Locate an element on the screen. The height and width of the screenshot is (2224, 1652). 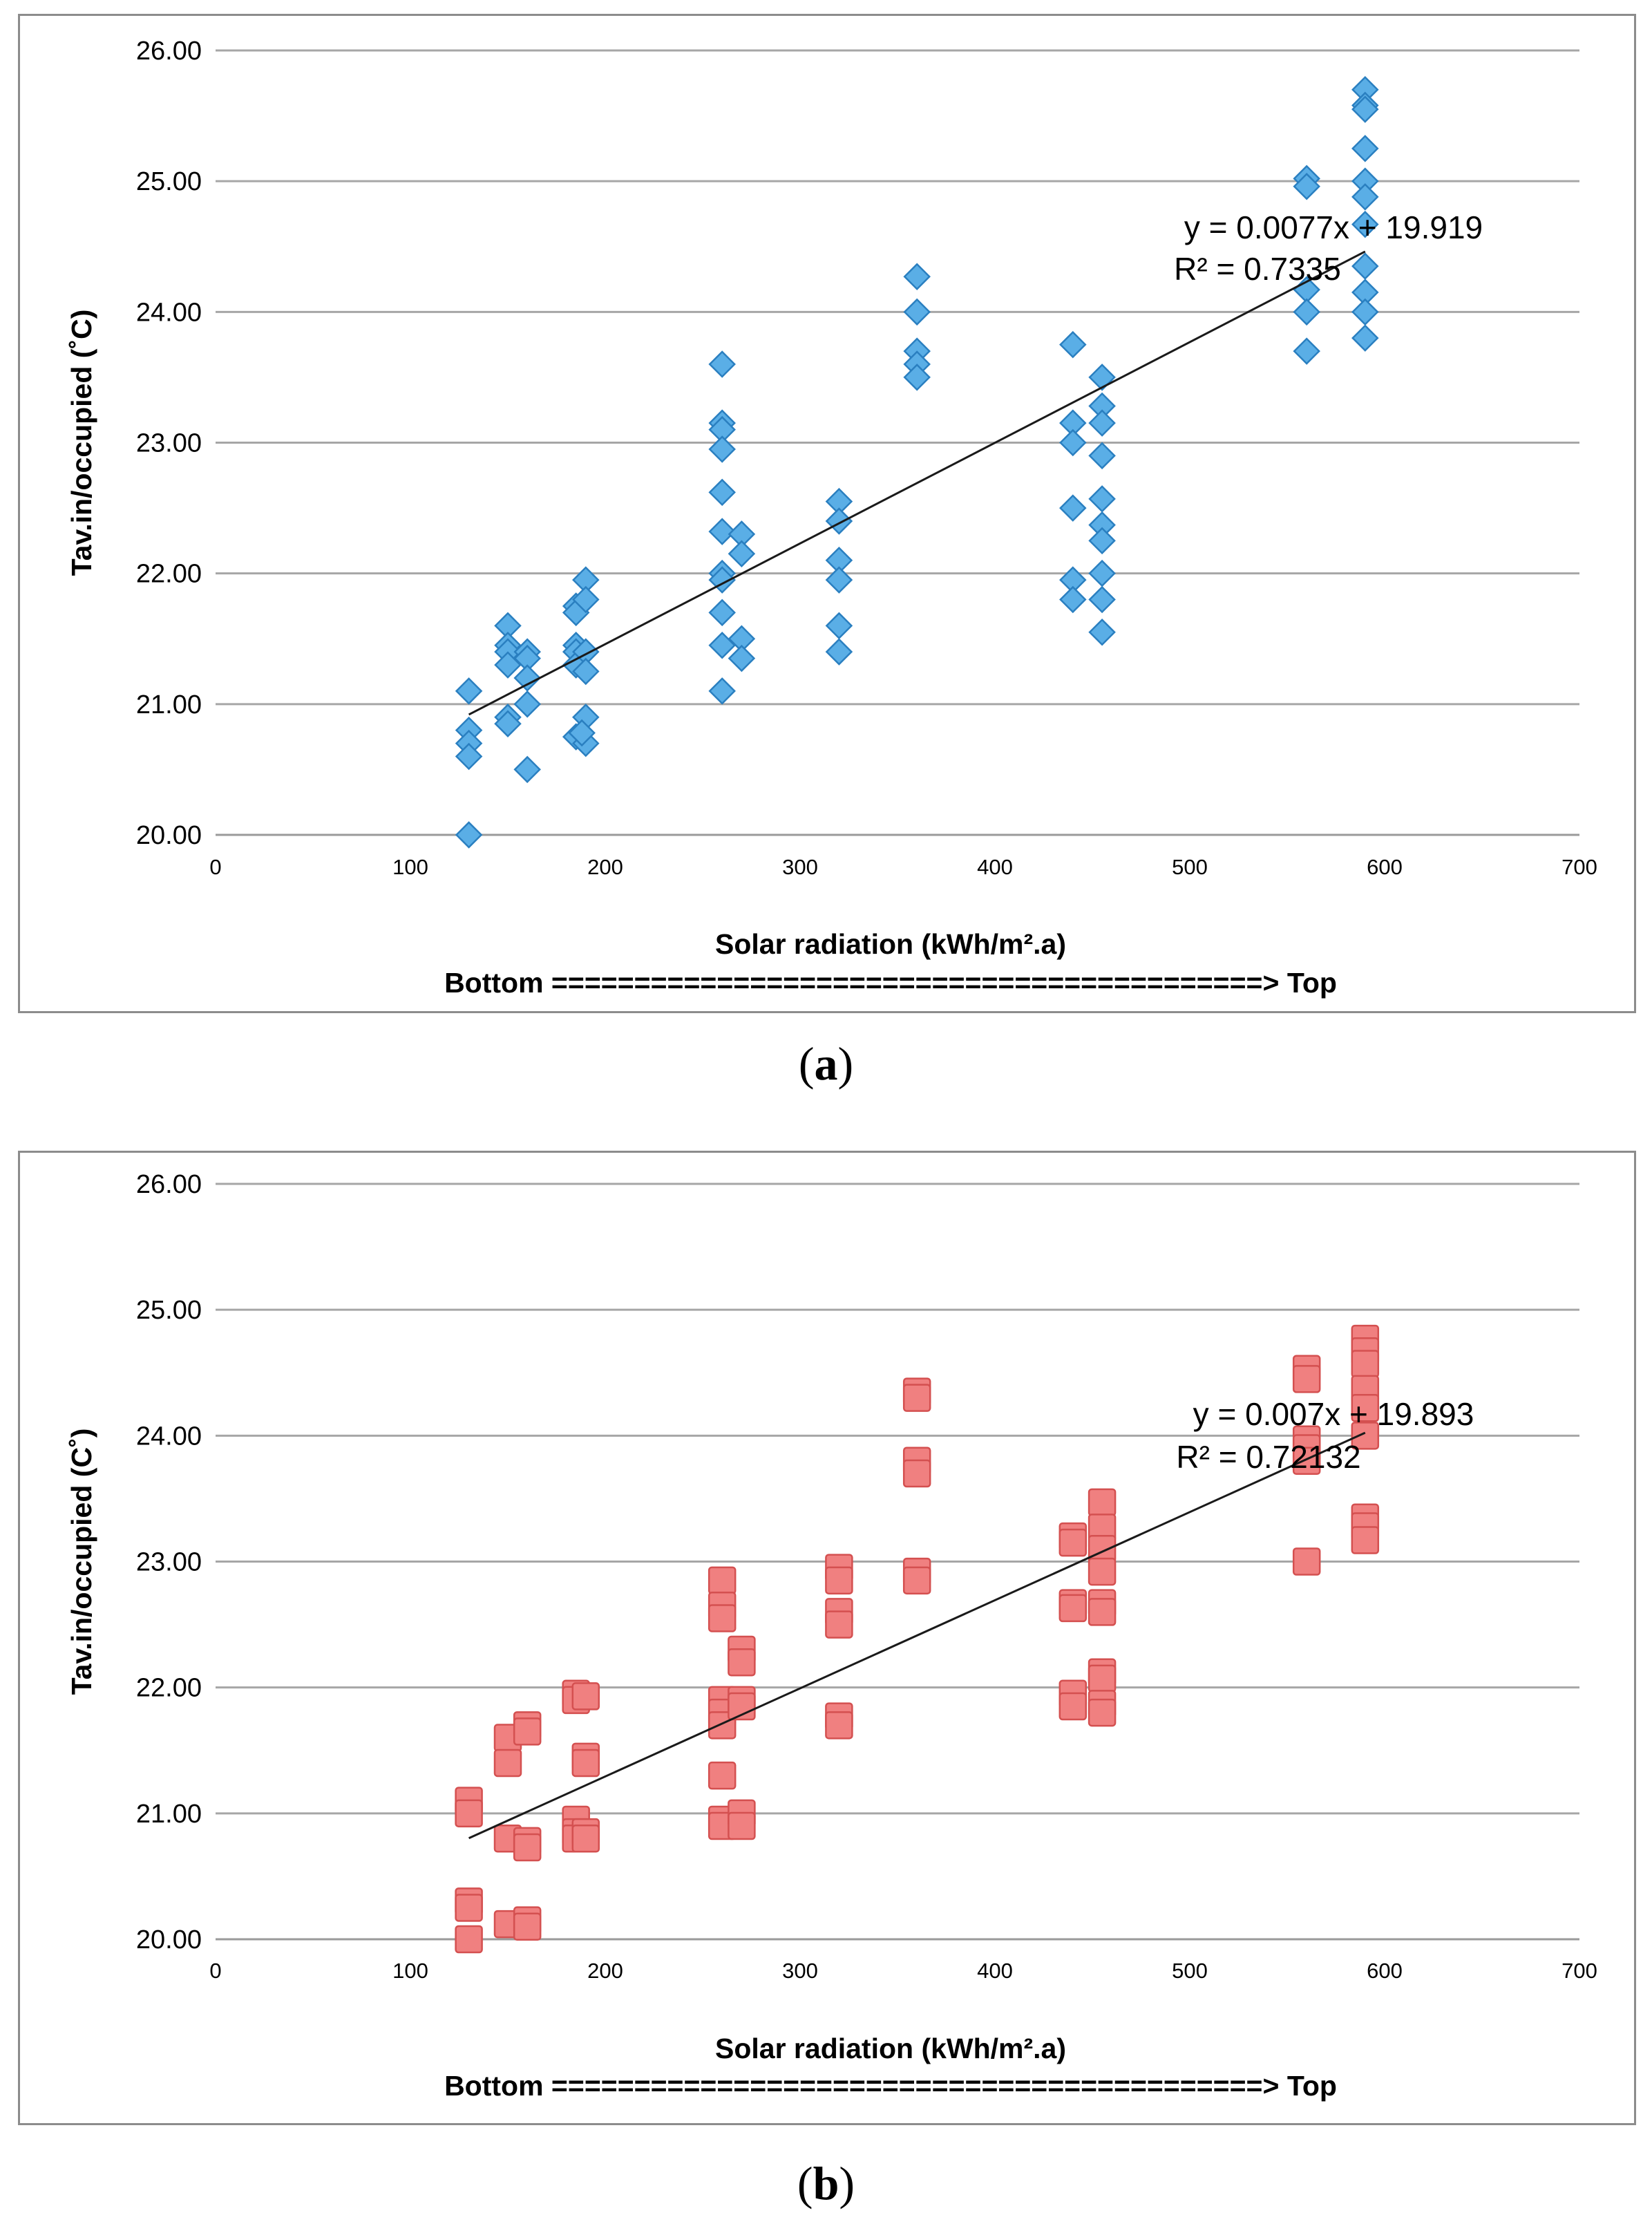
chart-a-y-tick-label: 25.00 is located at coordinates (169, 181).